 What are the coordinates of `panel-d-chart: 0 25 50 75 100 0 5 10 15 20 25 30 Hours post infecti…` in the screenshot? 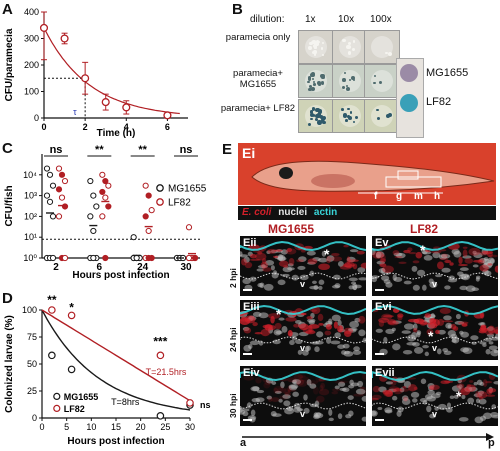 It's located at (107, 370).